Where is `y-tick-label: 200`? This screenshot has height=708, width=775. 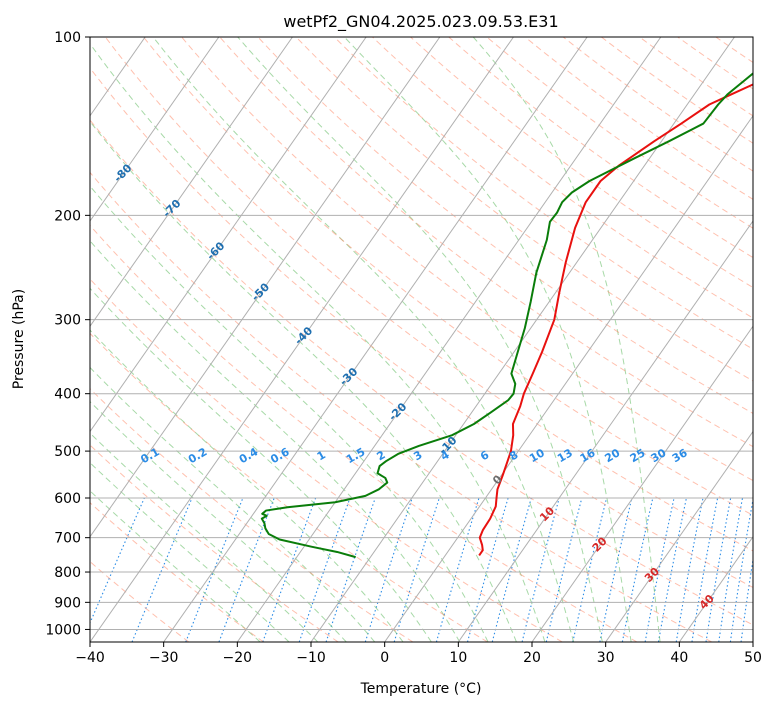 y-tick-label: 200 is located at coordinates (67, 216).